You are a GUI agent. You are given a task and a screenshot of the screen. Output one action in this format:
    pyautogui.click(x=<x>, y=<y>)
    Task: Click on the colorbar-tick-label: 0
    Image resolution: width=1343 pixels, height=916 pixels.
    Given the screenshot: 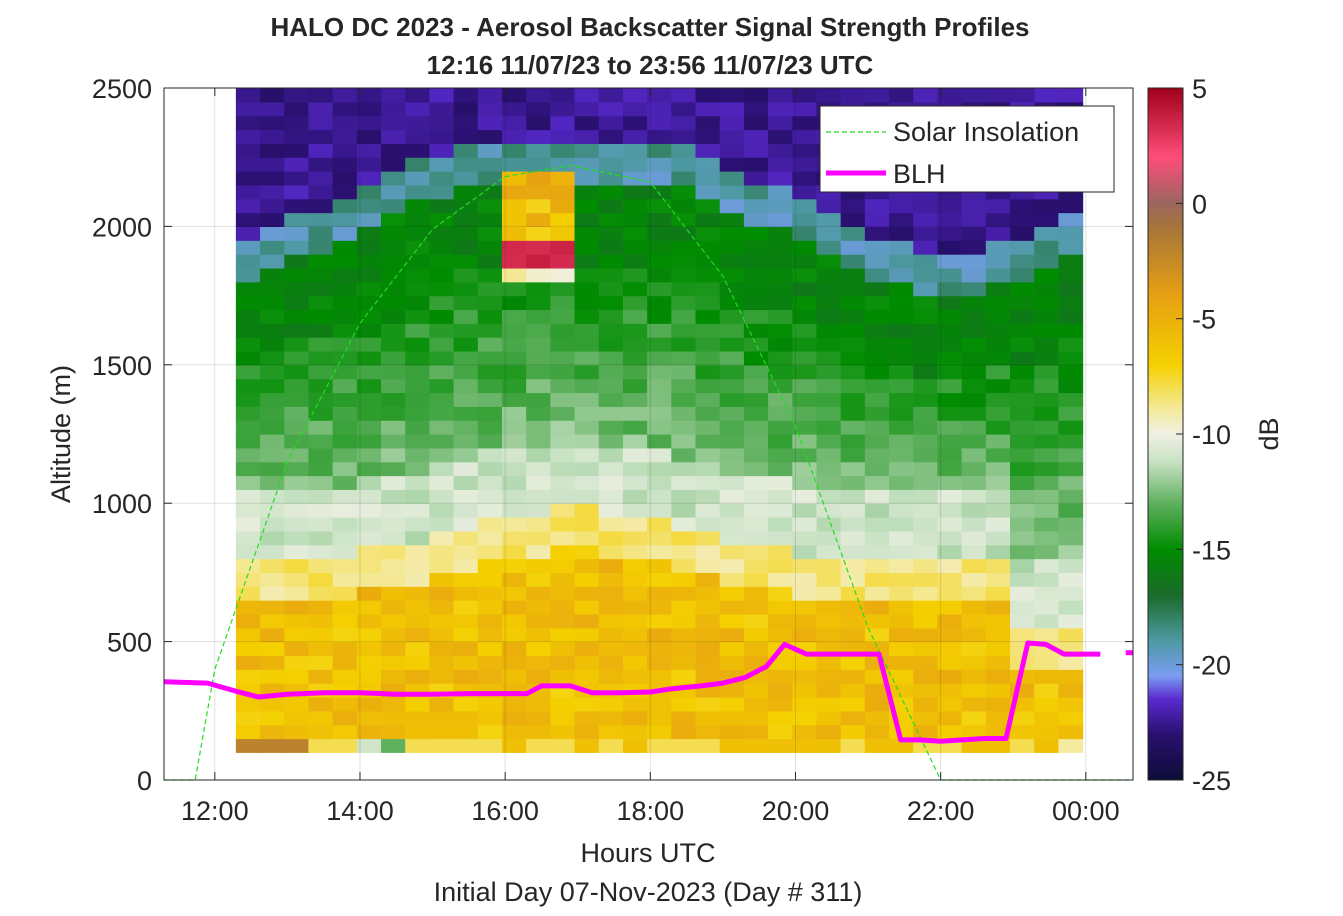 What is the action you would take?
    pyautogui.click(x=1199, y=204)
    